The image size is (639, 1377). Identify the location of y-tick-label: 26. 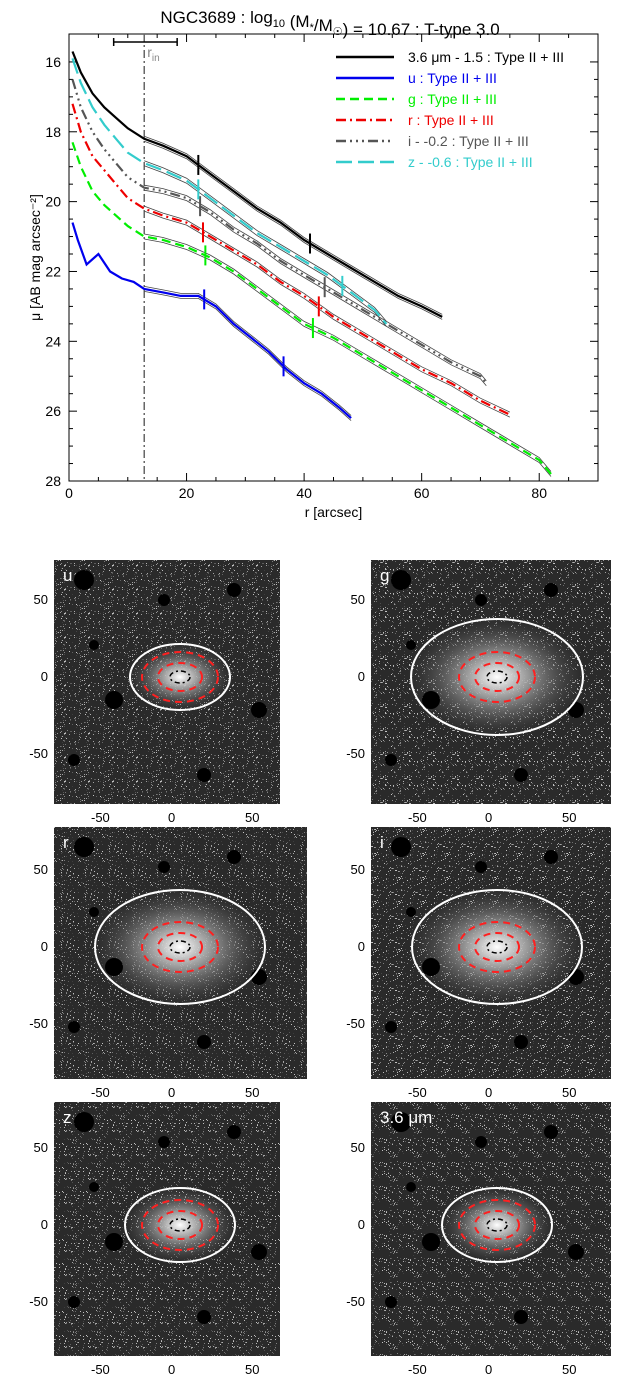
(53, 411).